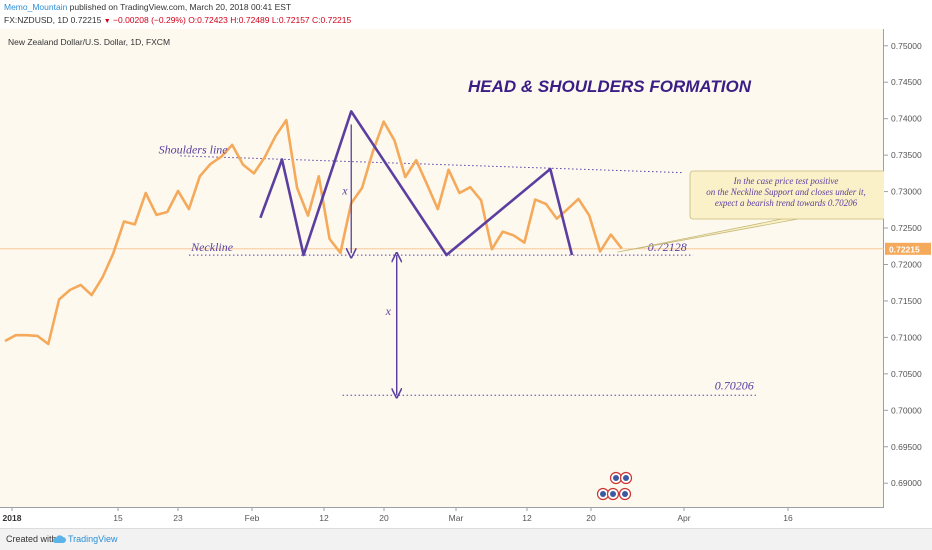  Describe the element at coordinates (149, 20) in the screenshot. I see `price-change: −0.00208 (−0.29%)` at that location.